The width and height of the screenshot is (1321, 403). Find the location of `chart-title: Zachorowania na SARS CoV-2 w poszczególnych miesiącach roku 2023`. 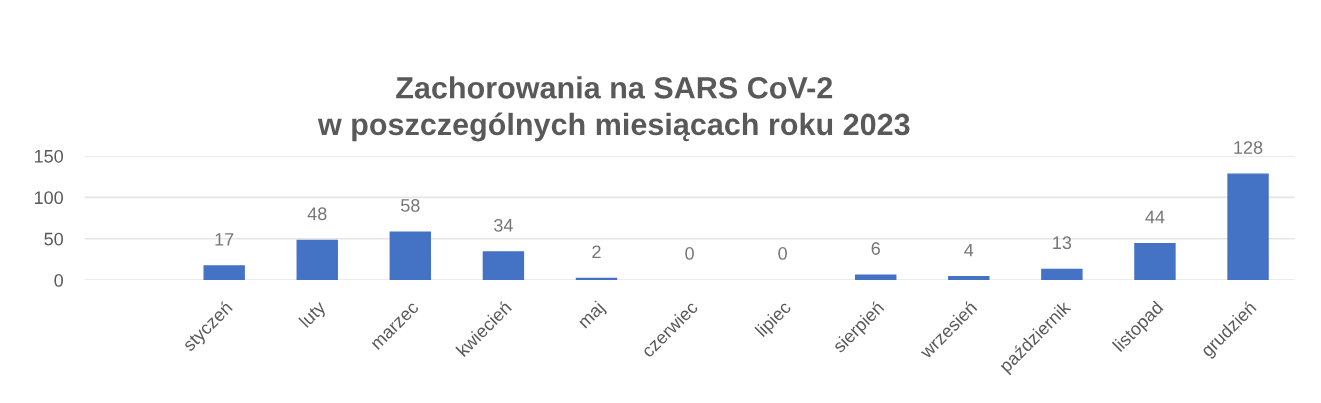

chart-title: Zachorowania na SARS CoV-2 w poszczególnych miesiącach roku 2023 is located at coordinates (613, 109).